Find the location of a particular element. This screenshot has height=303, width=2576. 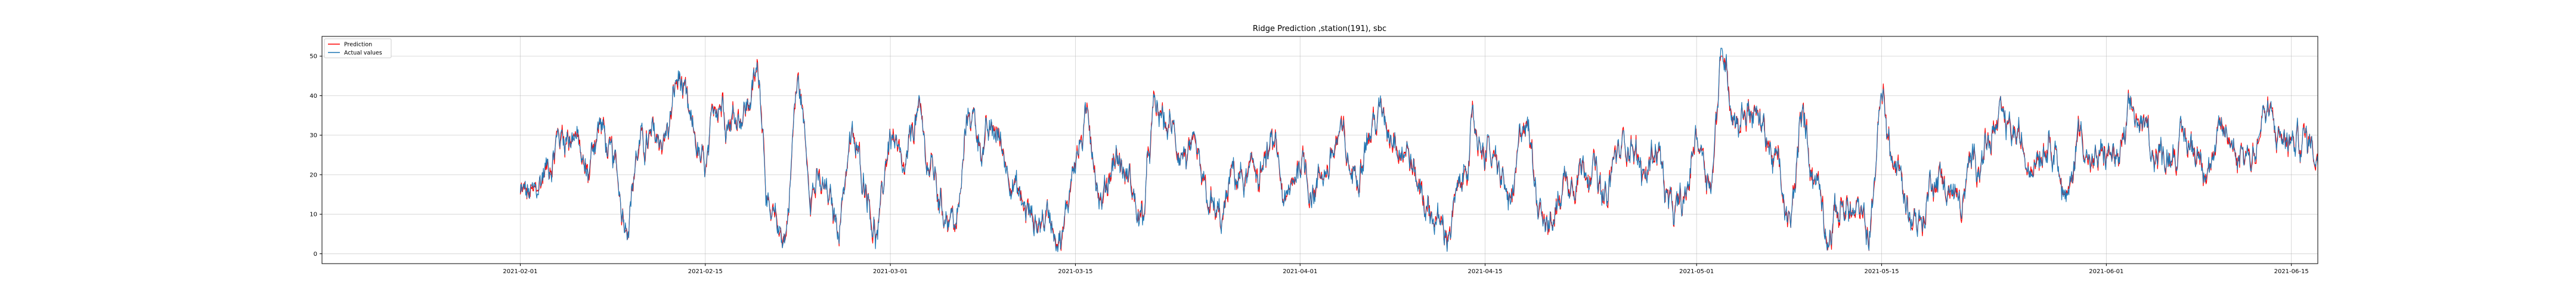

x-tick-label: 2021-02-01 is located at coordinates (520, 272).